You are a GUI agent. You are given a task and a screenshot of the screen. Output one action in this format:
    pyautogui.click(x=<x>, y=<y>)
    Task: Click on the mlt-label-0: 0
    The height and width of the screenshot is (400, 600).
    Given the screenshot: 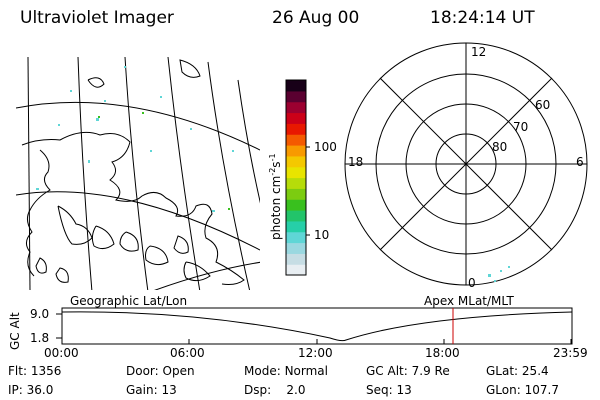 What is the action you would take?
    pyautogui.click(x=472, y=283)
    